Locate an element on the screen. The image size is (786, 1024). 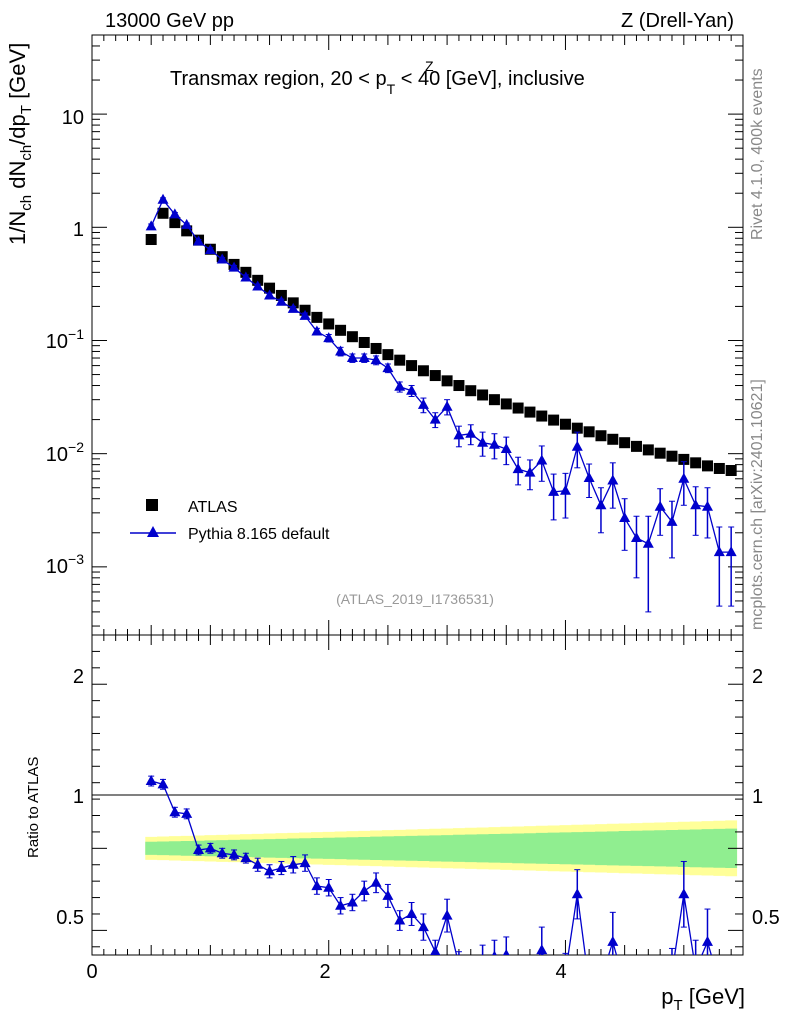
ratio-y-tick-1: 1 is located at coordinates (78, 797).